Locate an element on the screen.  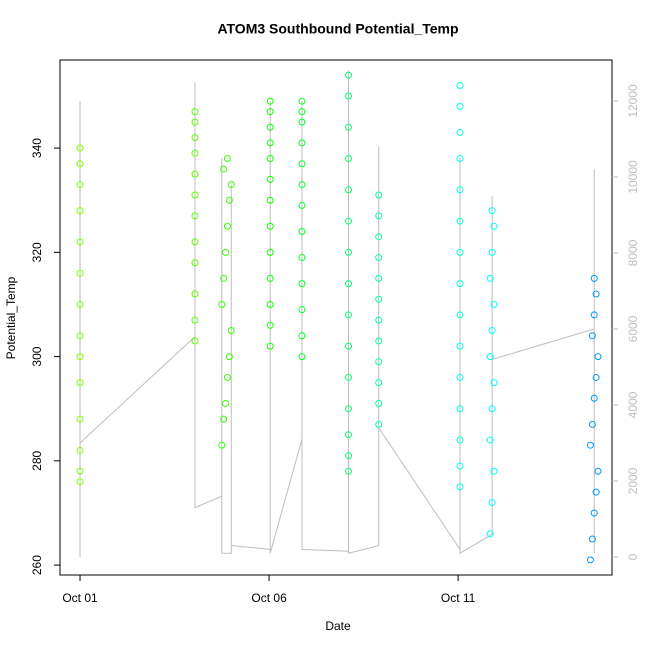
y-axis-label: Potential_Temp is located at coordinates (11, 317).